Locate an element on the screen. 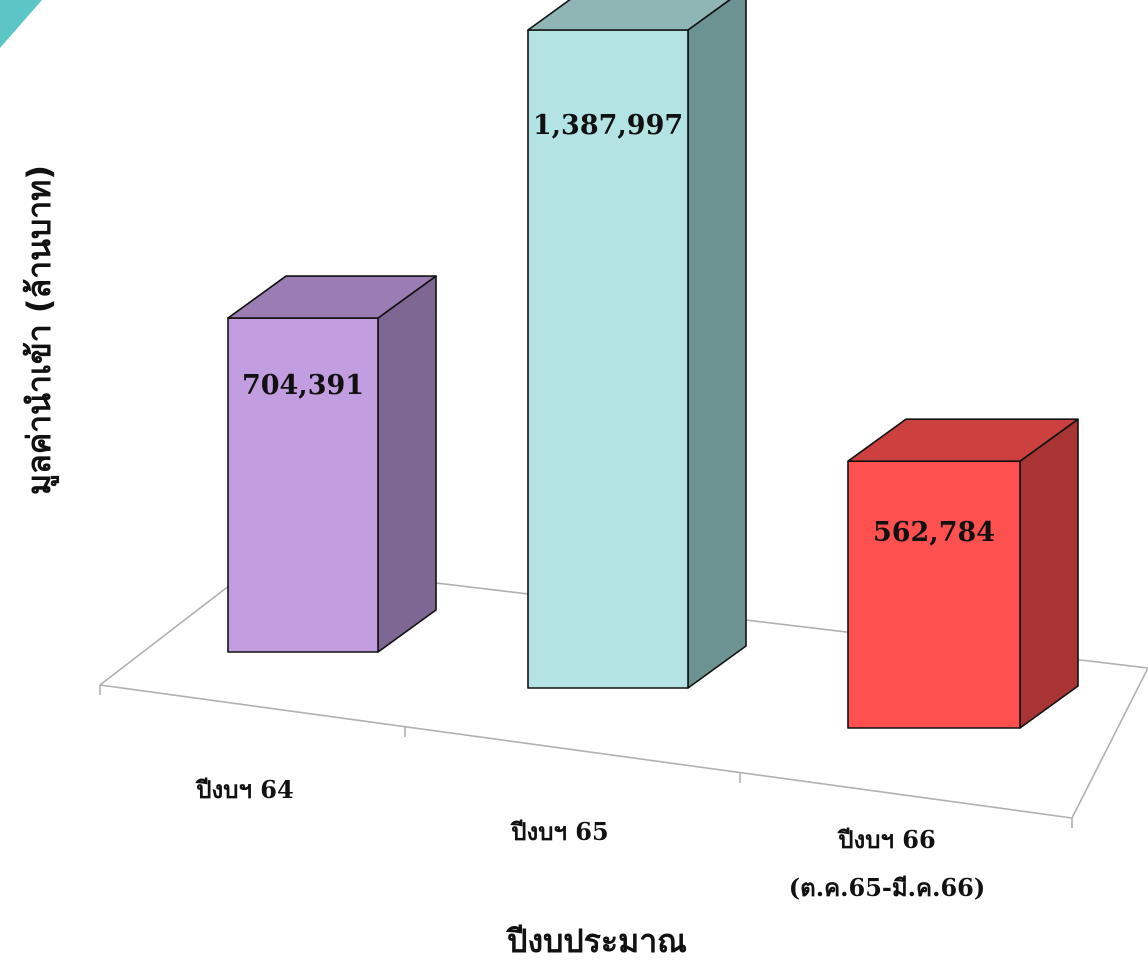 The height and width of the screenshot is (967, 1148). corner-accent-shape is located at coordinates (21, 24).